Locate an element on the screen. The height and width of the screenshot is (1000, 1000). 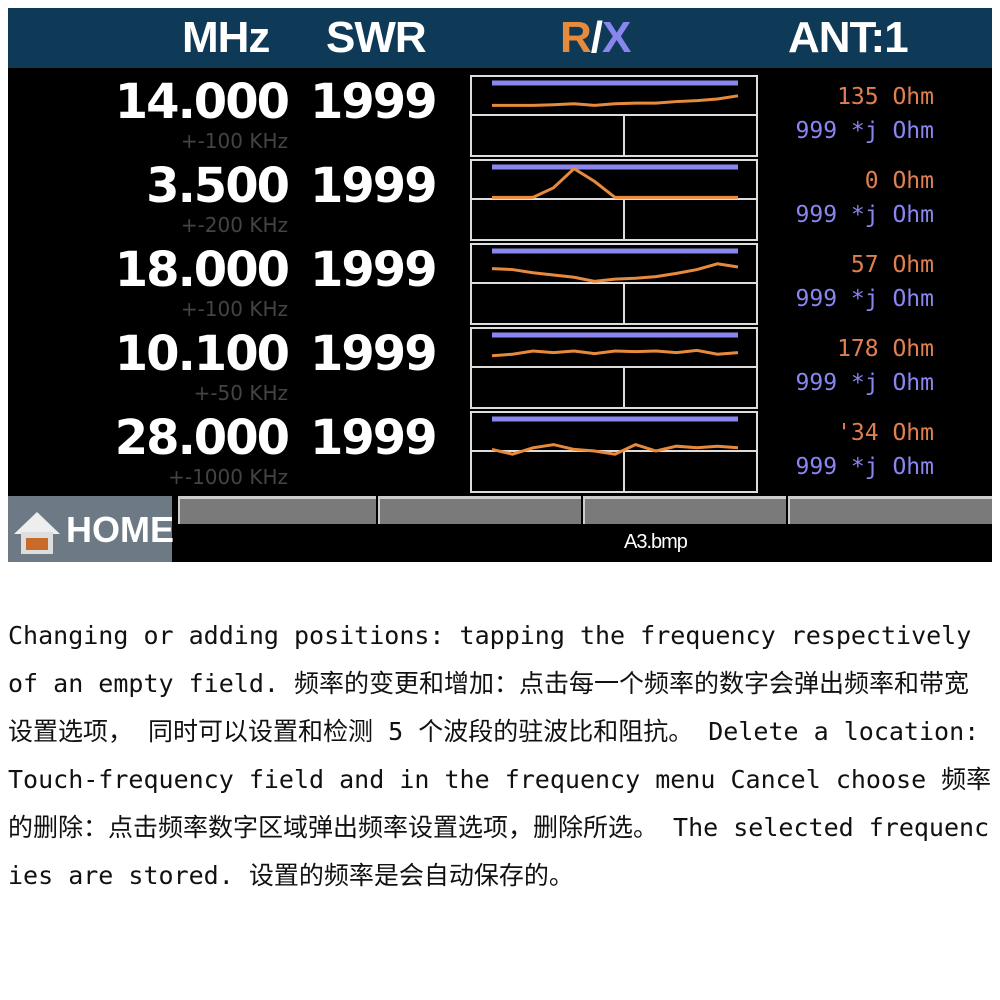
frequency-value: 10.100 is located at coordinates (202, 354).